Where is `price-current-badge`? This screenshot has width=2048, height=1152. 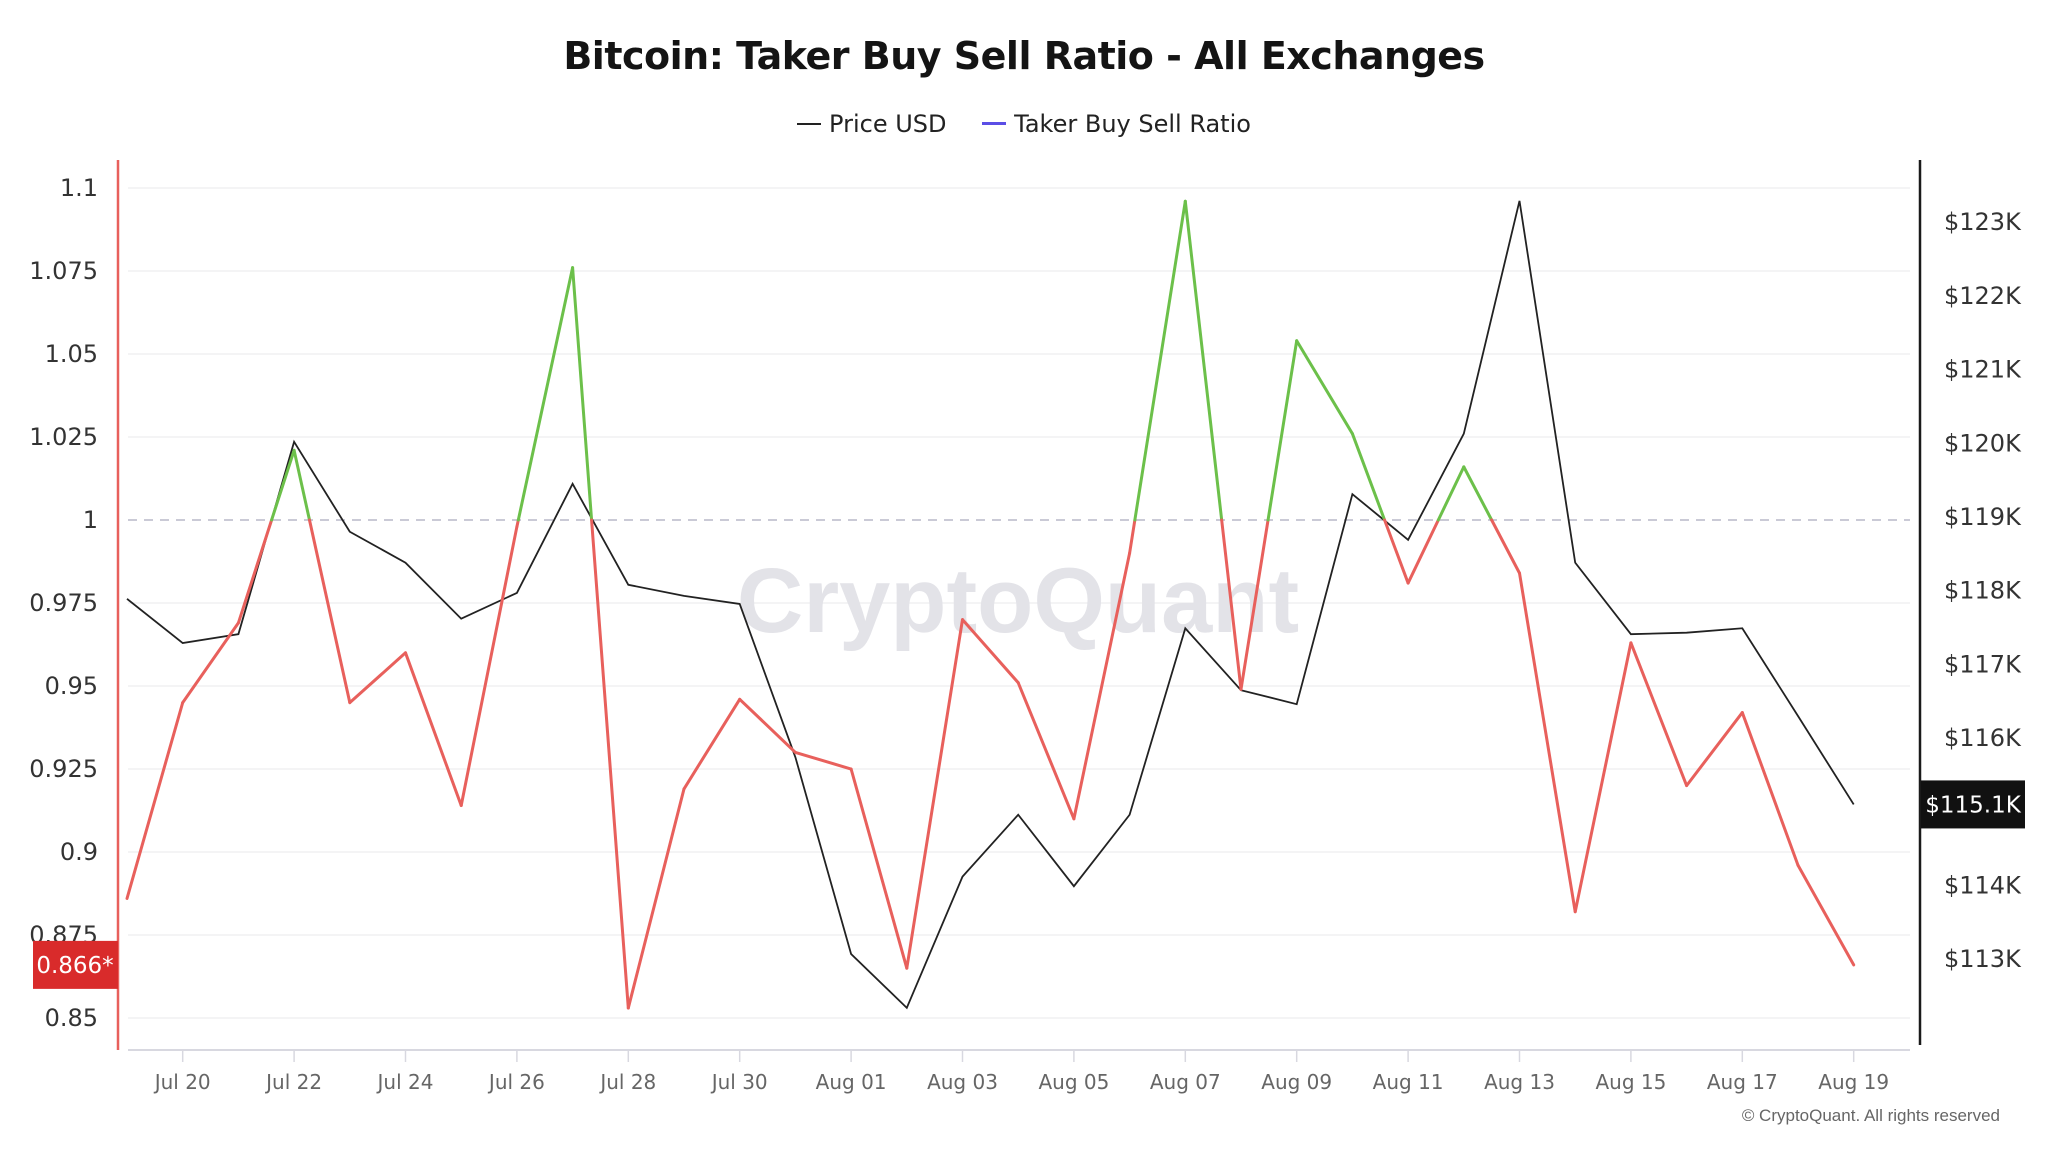
price-current-badge is located at coordinates (1973, 804).